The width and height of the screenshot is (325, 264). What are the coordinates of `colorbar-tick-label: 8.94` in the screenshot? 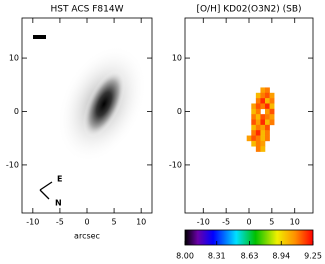 It's located at (281, 256).